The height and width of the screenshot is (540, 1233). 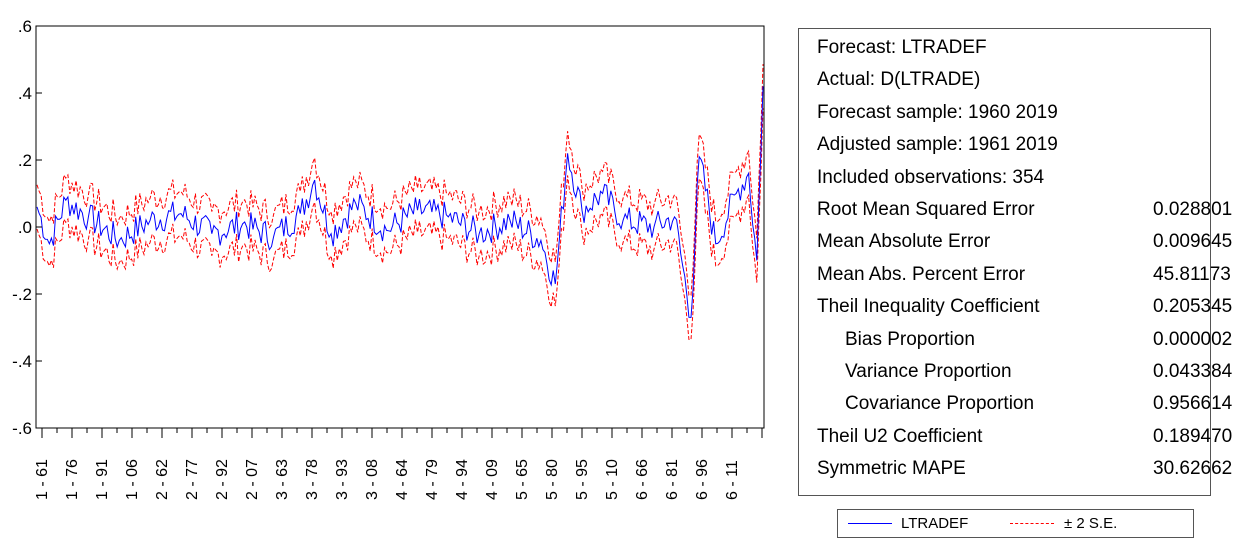 What do you see at coordinates (22, 294) in the screenshot?
I see `y-tick-label: -.2` at bounding box center [22, 294].